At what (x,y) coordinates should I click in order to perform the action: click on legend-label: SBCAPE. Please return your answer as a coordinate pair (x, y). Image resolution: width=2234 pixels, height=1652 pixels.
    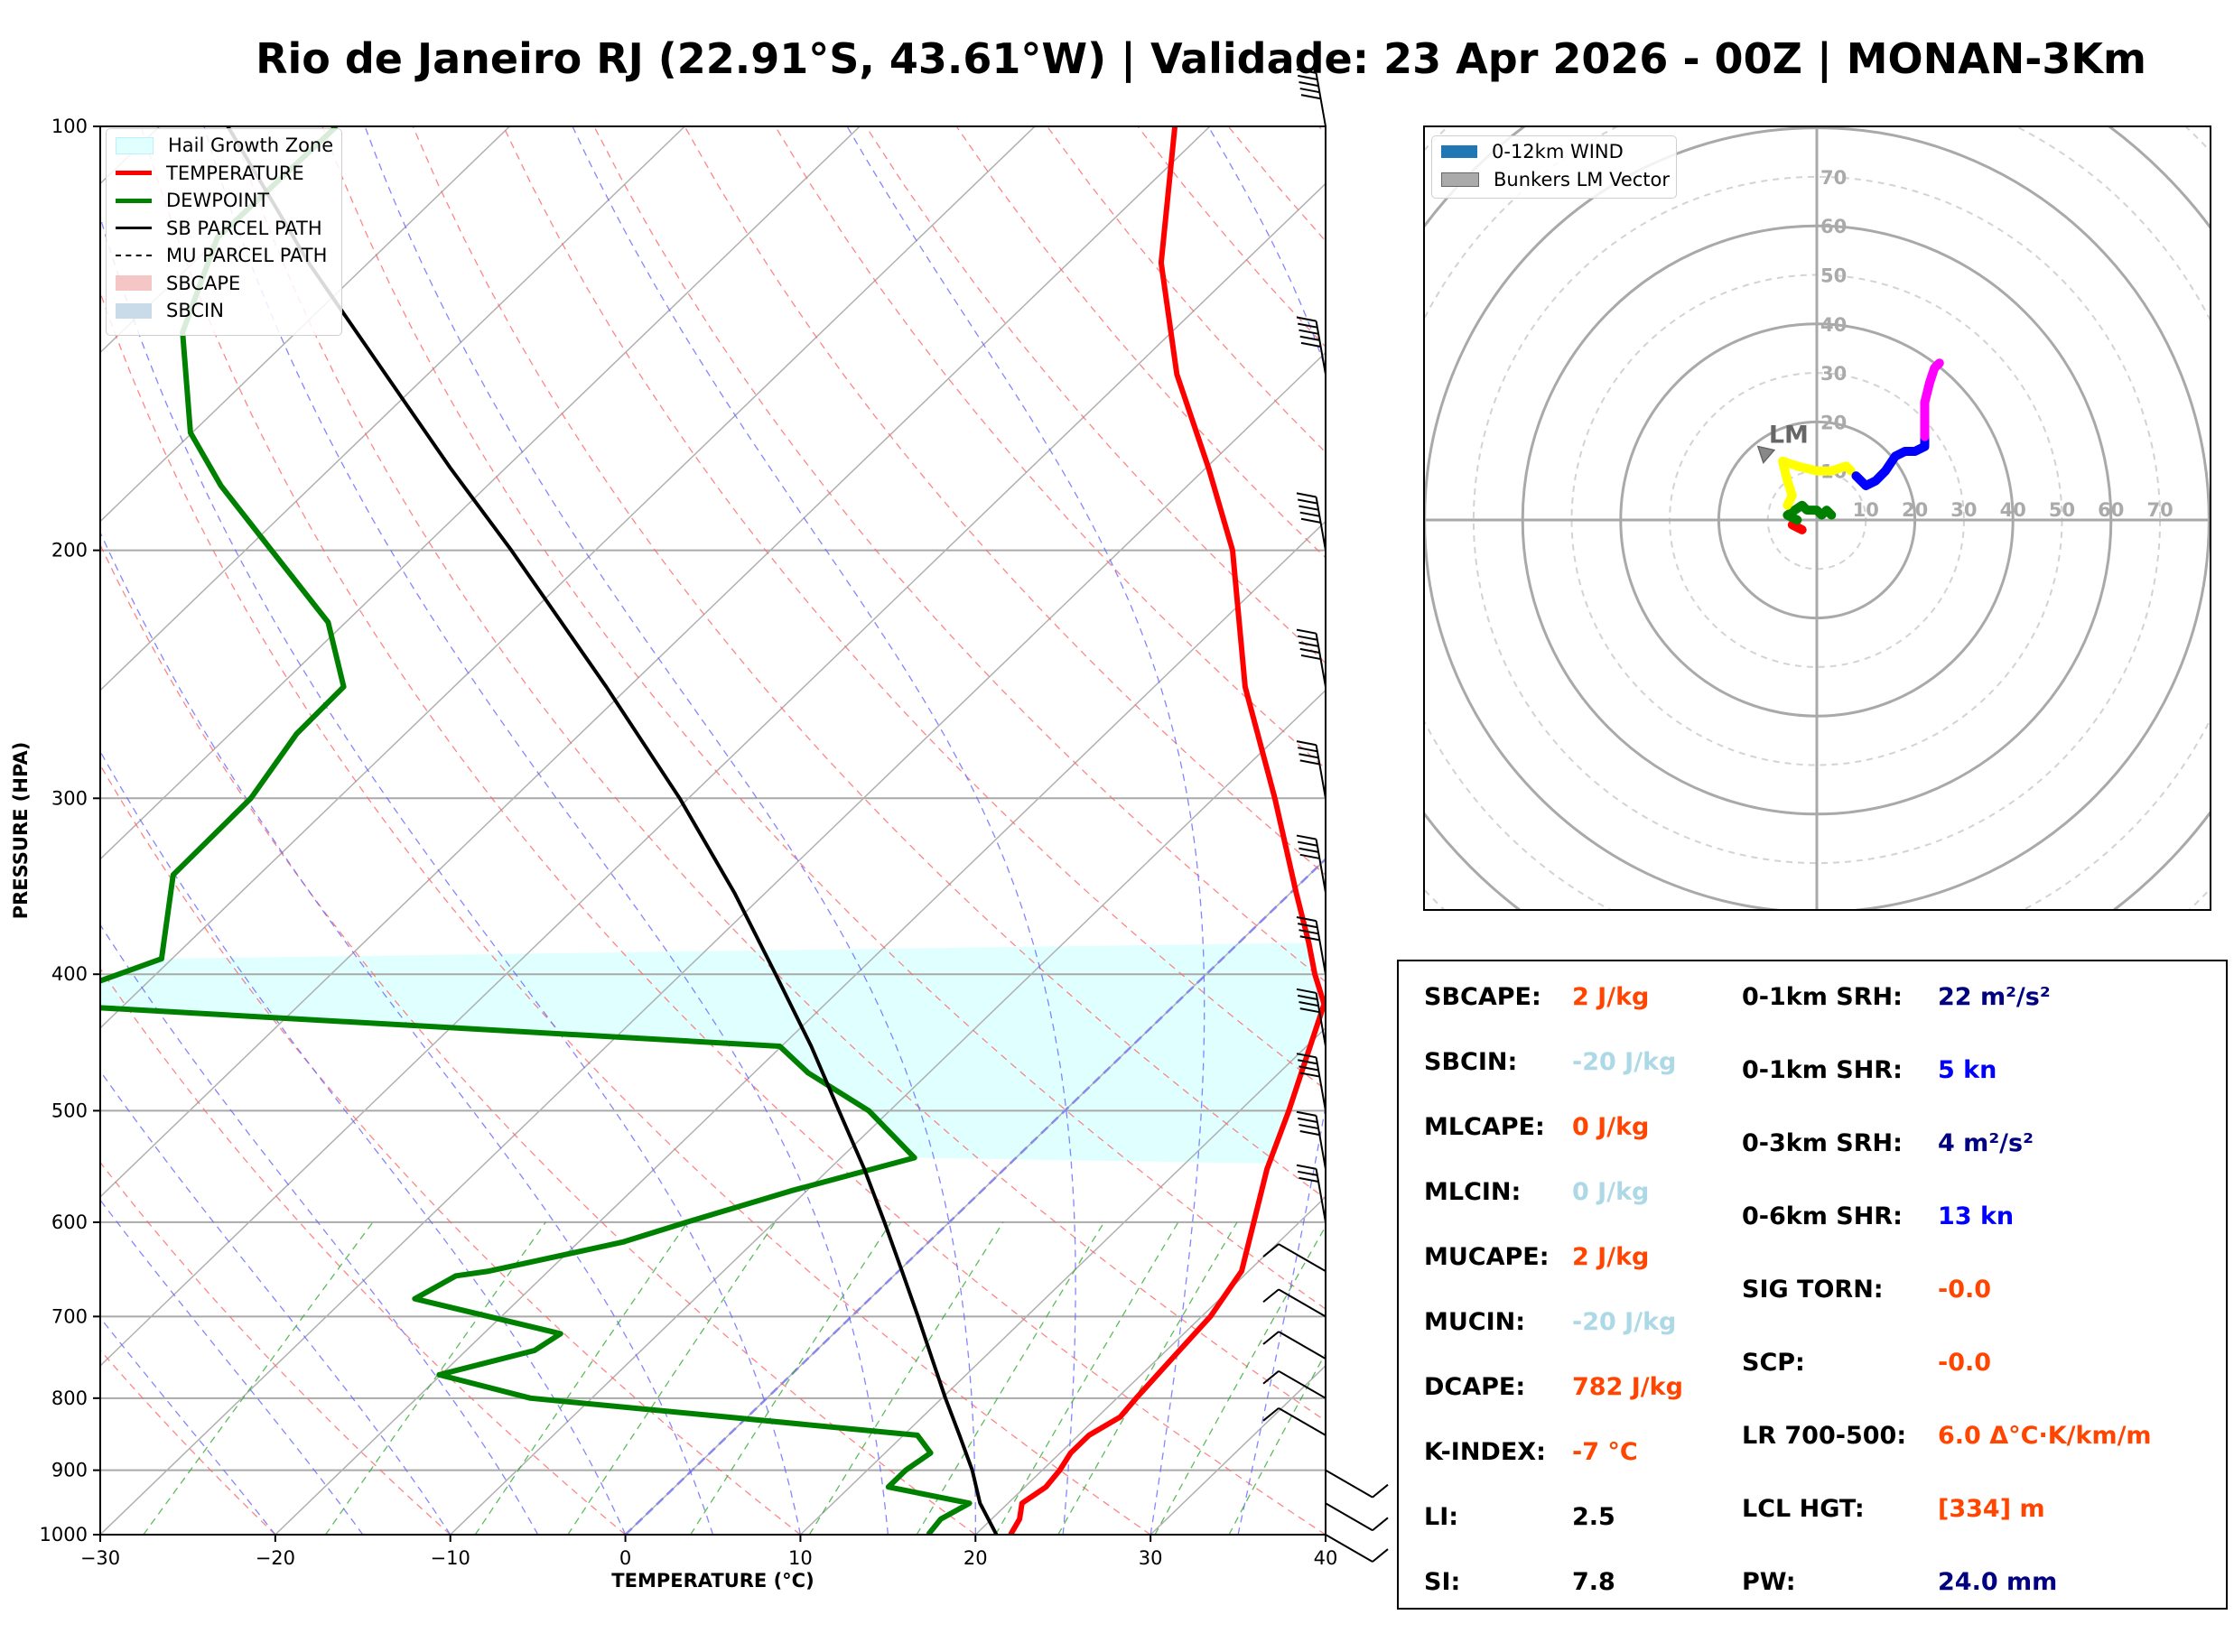
    Looking at the image, I should click on (203, 283).